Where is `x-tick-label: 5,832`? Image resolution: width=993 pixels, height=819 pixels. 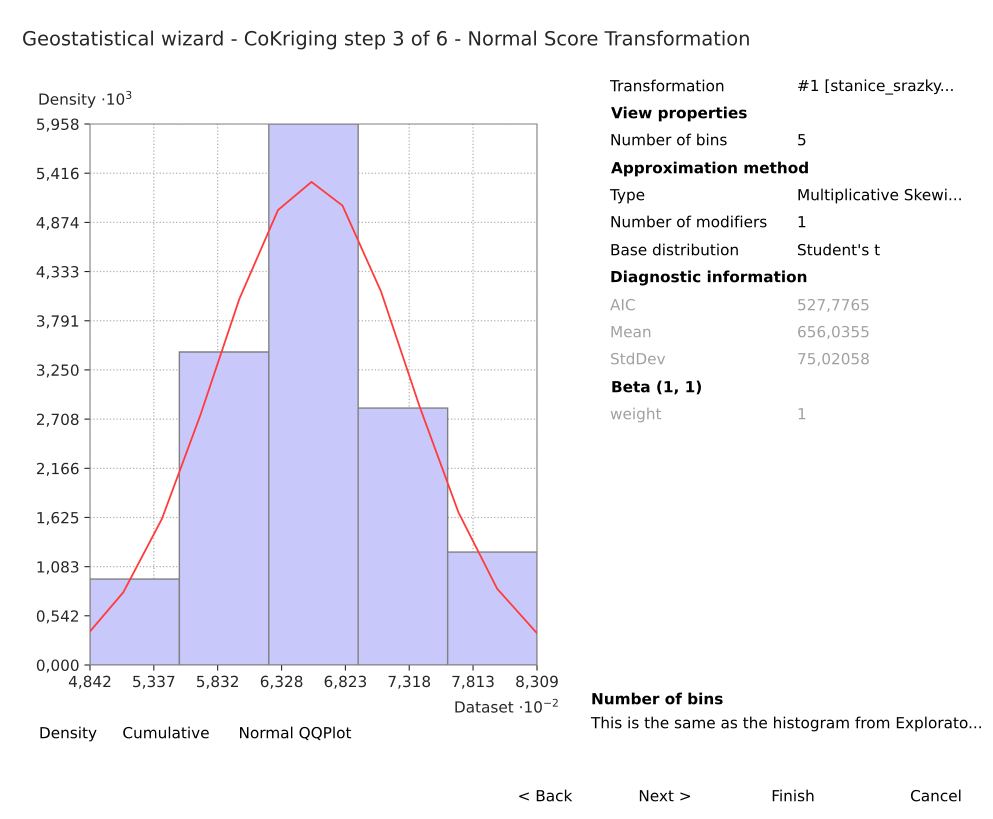
x-tick-label: 5,832 is located at coordinates (217, 682).